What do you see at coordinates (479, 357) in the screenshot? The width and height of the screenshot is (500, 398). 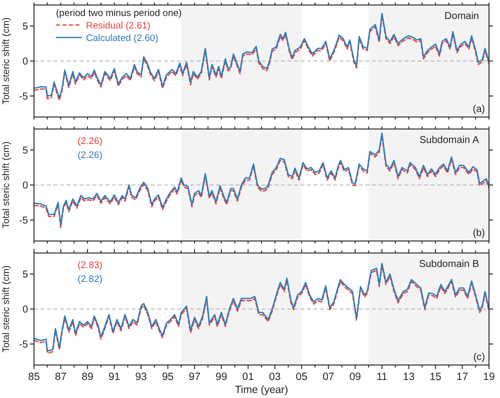 I see `annotation: (c)` at bounding box center [479, 357].